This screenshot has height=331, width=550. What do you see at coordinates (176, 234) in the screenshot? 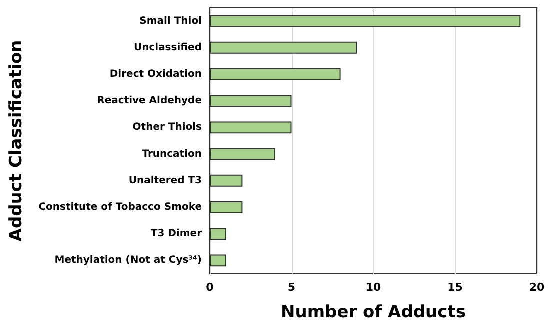
I see `y-tick-label: T3 Dimer` at bounding box center [176, 234].